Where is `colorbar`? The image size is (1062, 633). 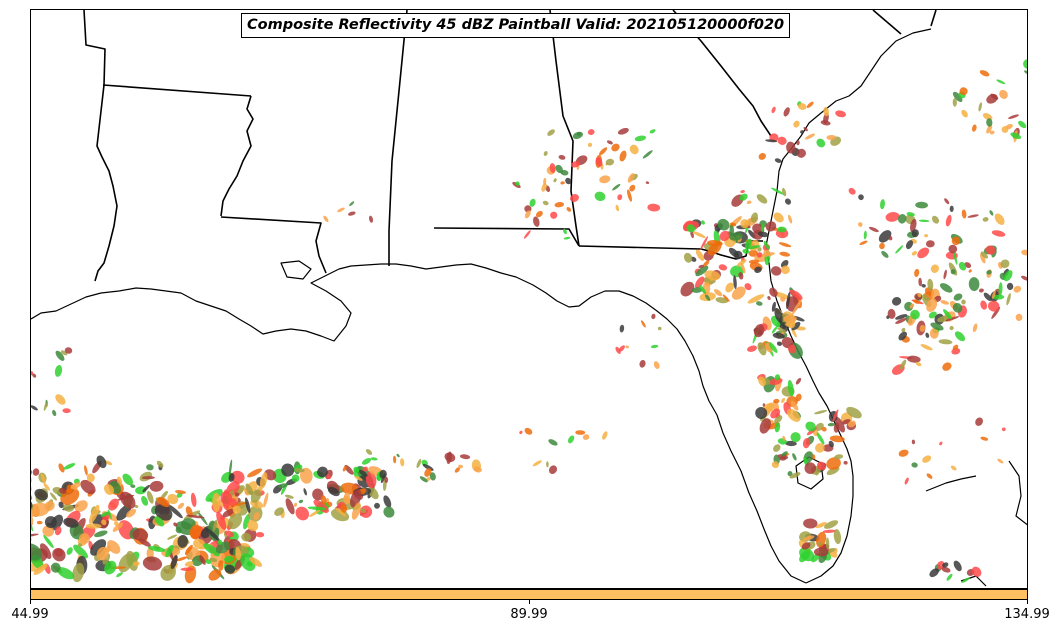 colorbar is located at coordinates (529, 594).